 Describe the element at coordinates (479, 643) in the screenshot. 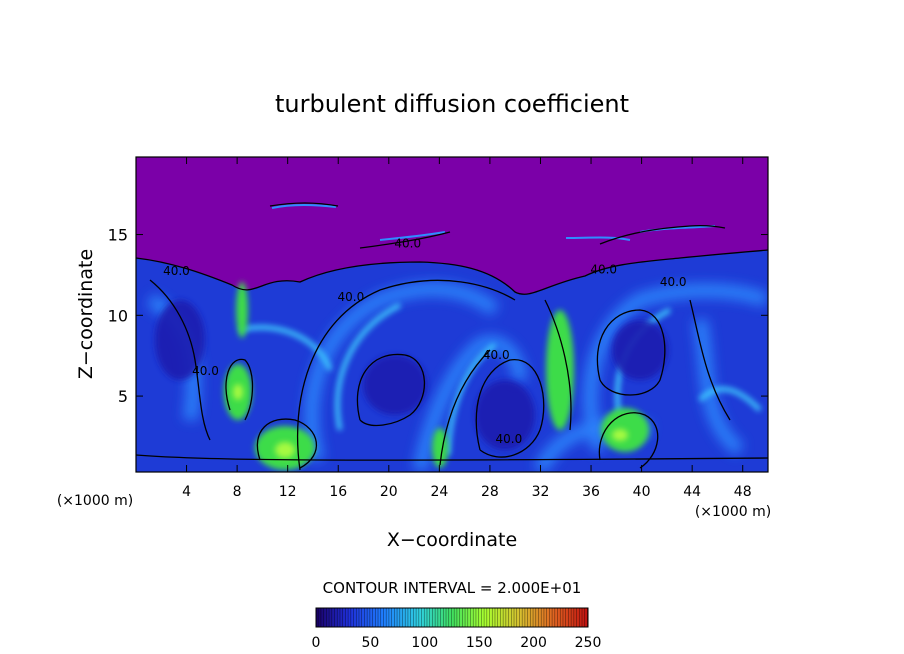

I see `colorbar-tick-label: 150` at that location.